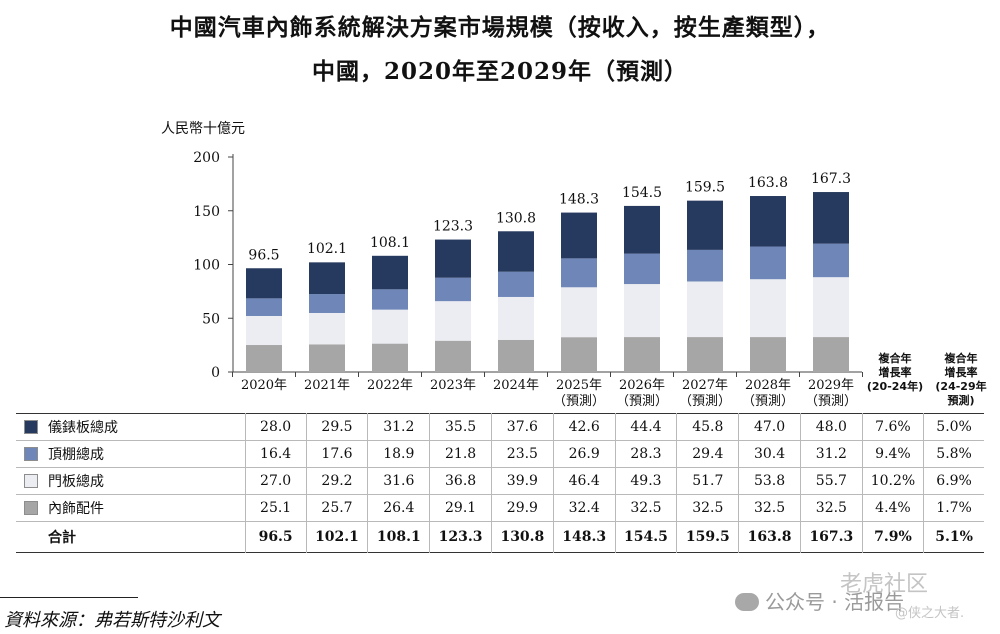  Describe the element at coordinates (69, 597) in the screenshot. I see `source-divider` at that location.